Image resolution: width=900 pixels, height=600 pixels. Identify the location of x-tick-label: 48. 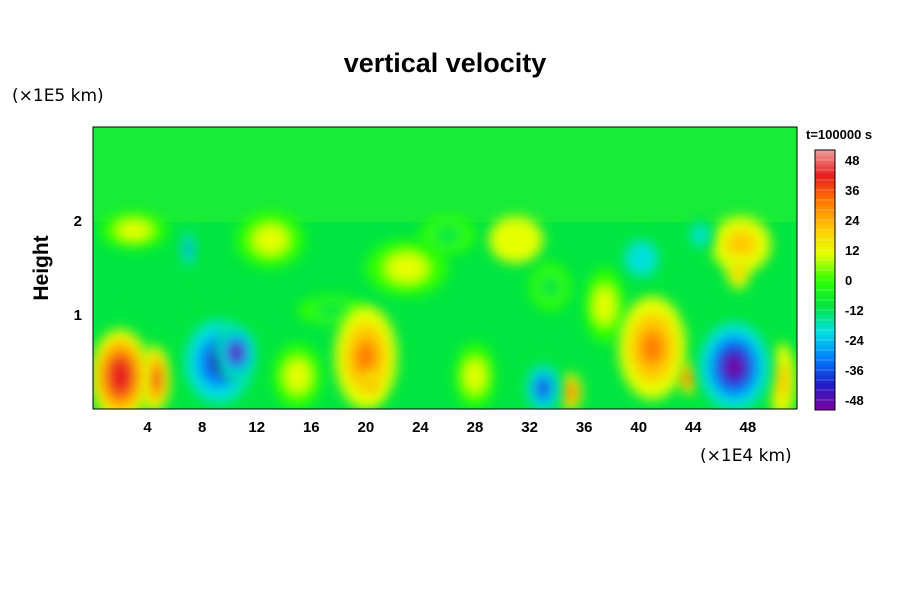
(748, 427).